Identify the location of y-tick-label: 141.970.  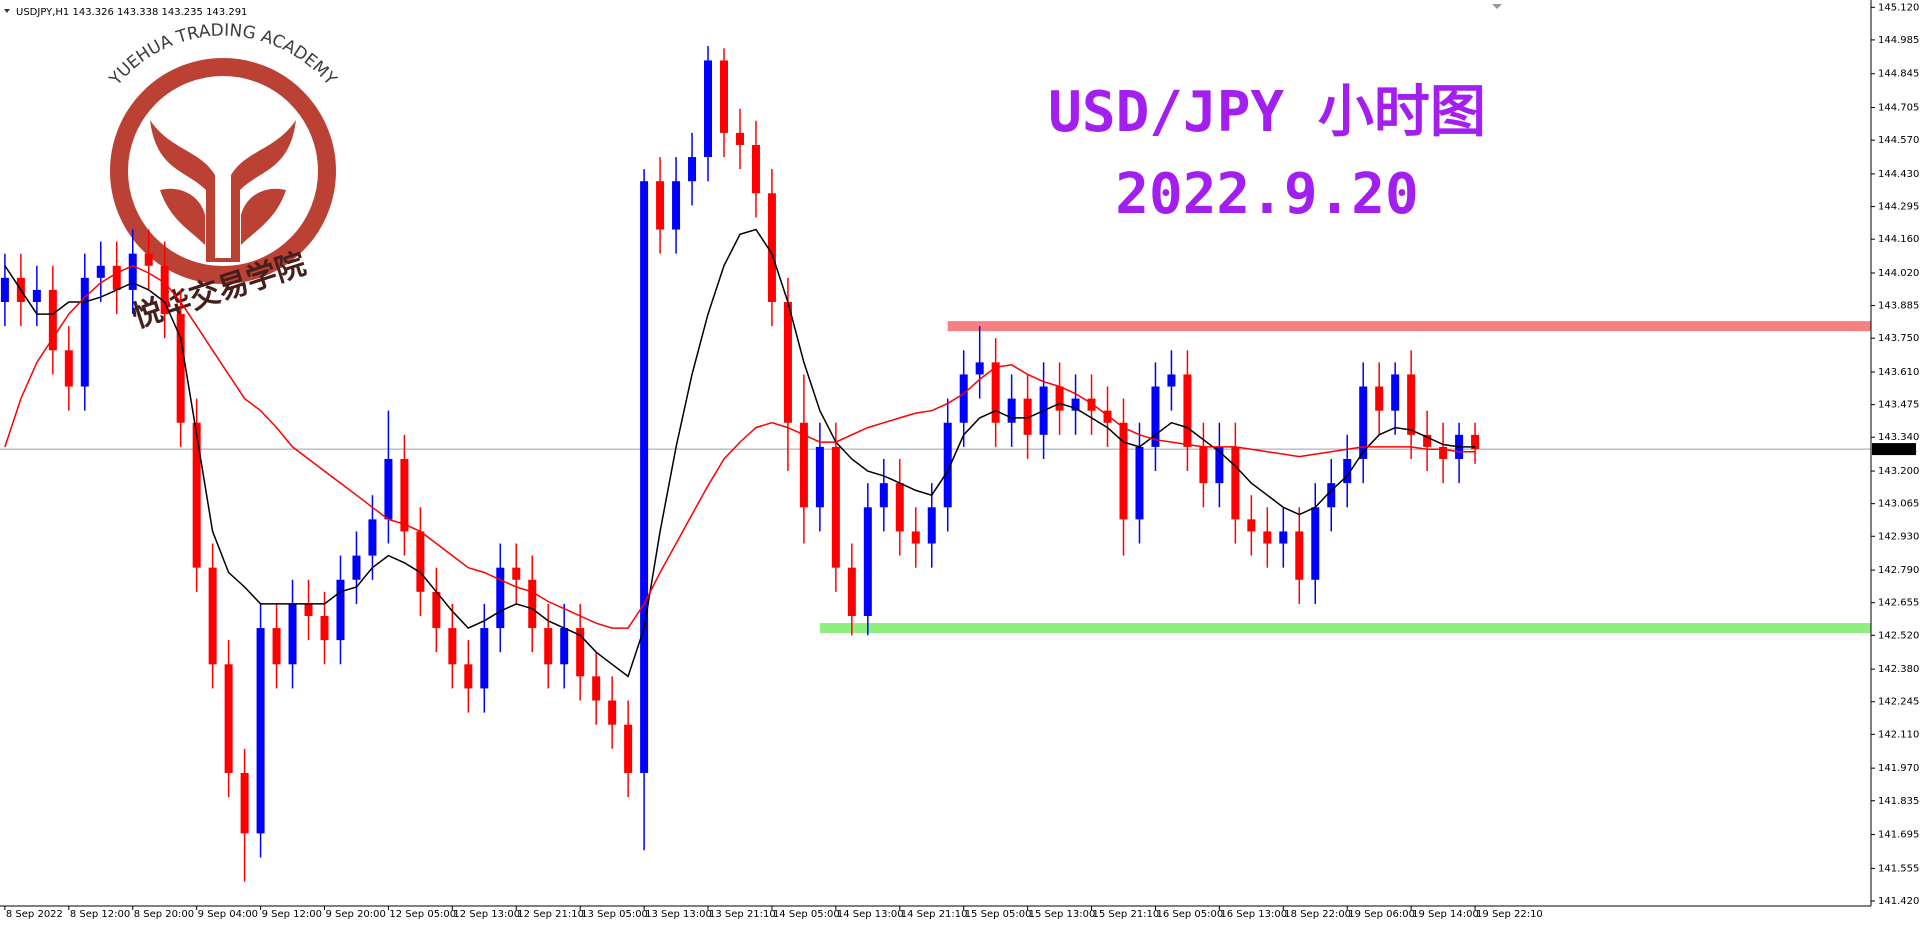
(1898, 768).